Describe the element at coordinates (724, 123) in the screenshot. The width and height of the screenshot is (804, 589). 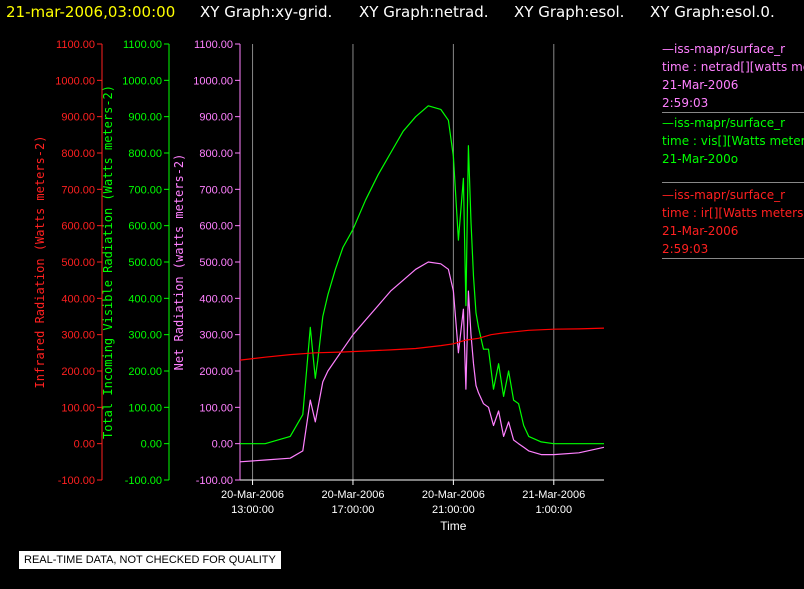
I see `legend-vis-source: —iss-mapr/surface_r` at that location.